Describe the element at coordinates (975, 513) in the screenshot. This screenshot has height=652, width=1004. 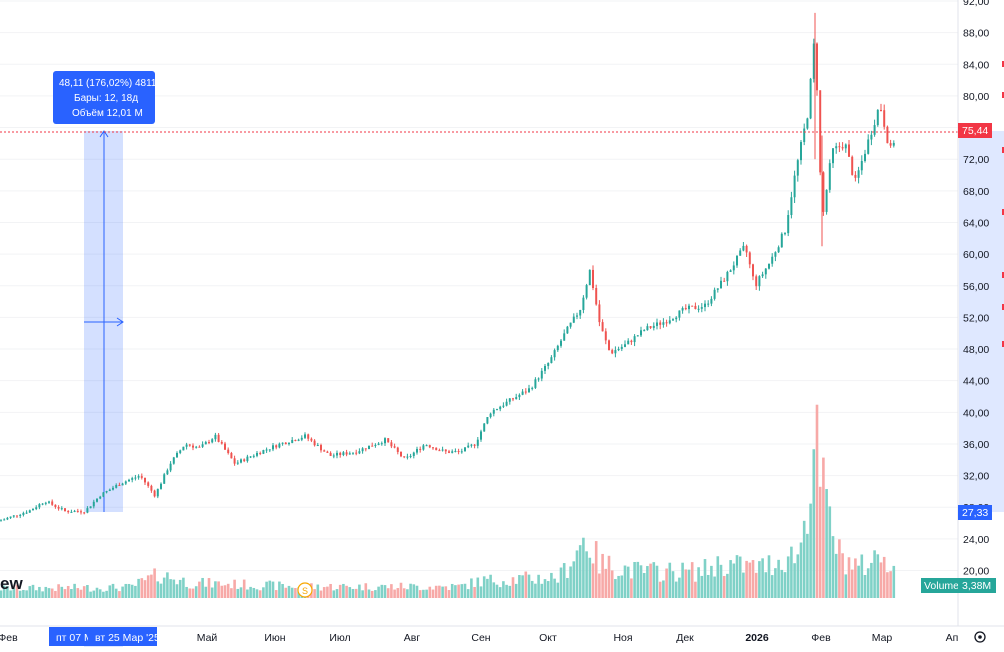
I see `range-low-badge-label: 27,33` at that location.